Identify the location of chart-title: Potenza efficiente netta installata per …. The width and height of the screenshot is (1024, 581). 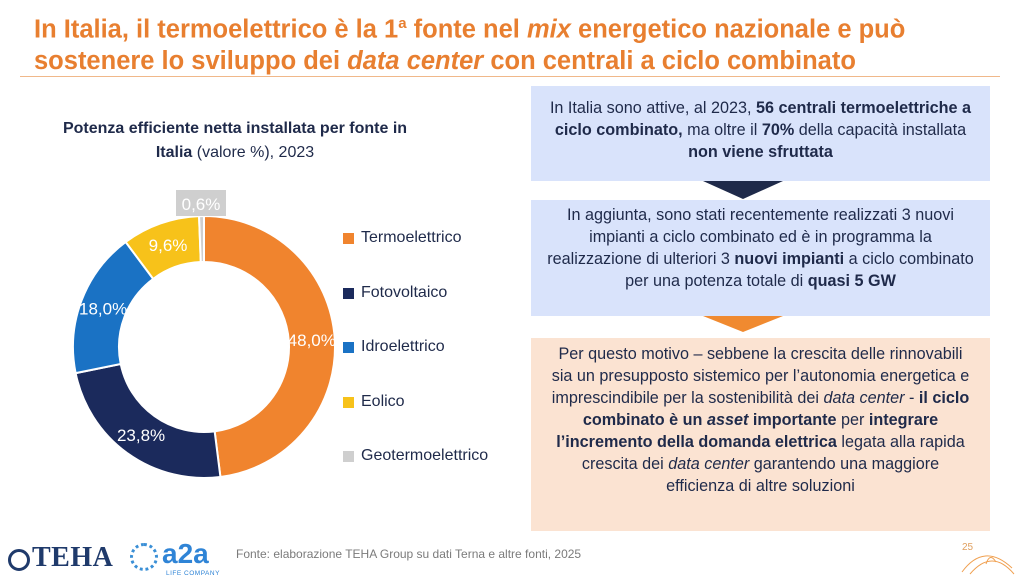
(235, 141).